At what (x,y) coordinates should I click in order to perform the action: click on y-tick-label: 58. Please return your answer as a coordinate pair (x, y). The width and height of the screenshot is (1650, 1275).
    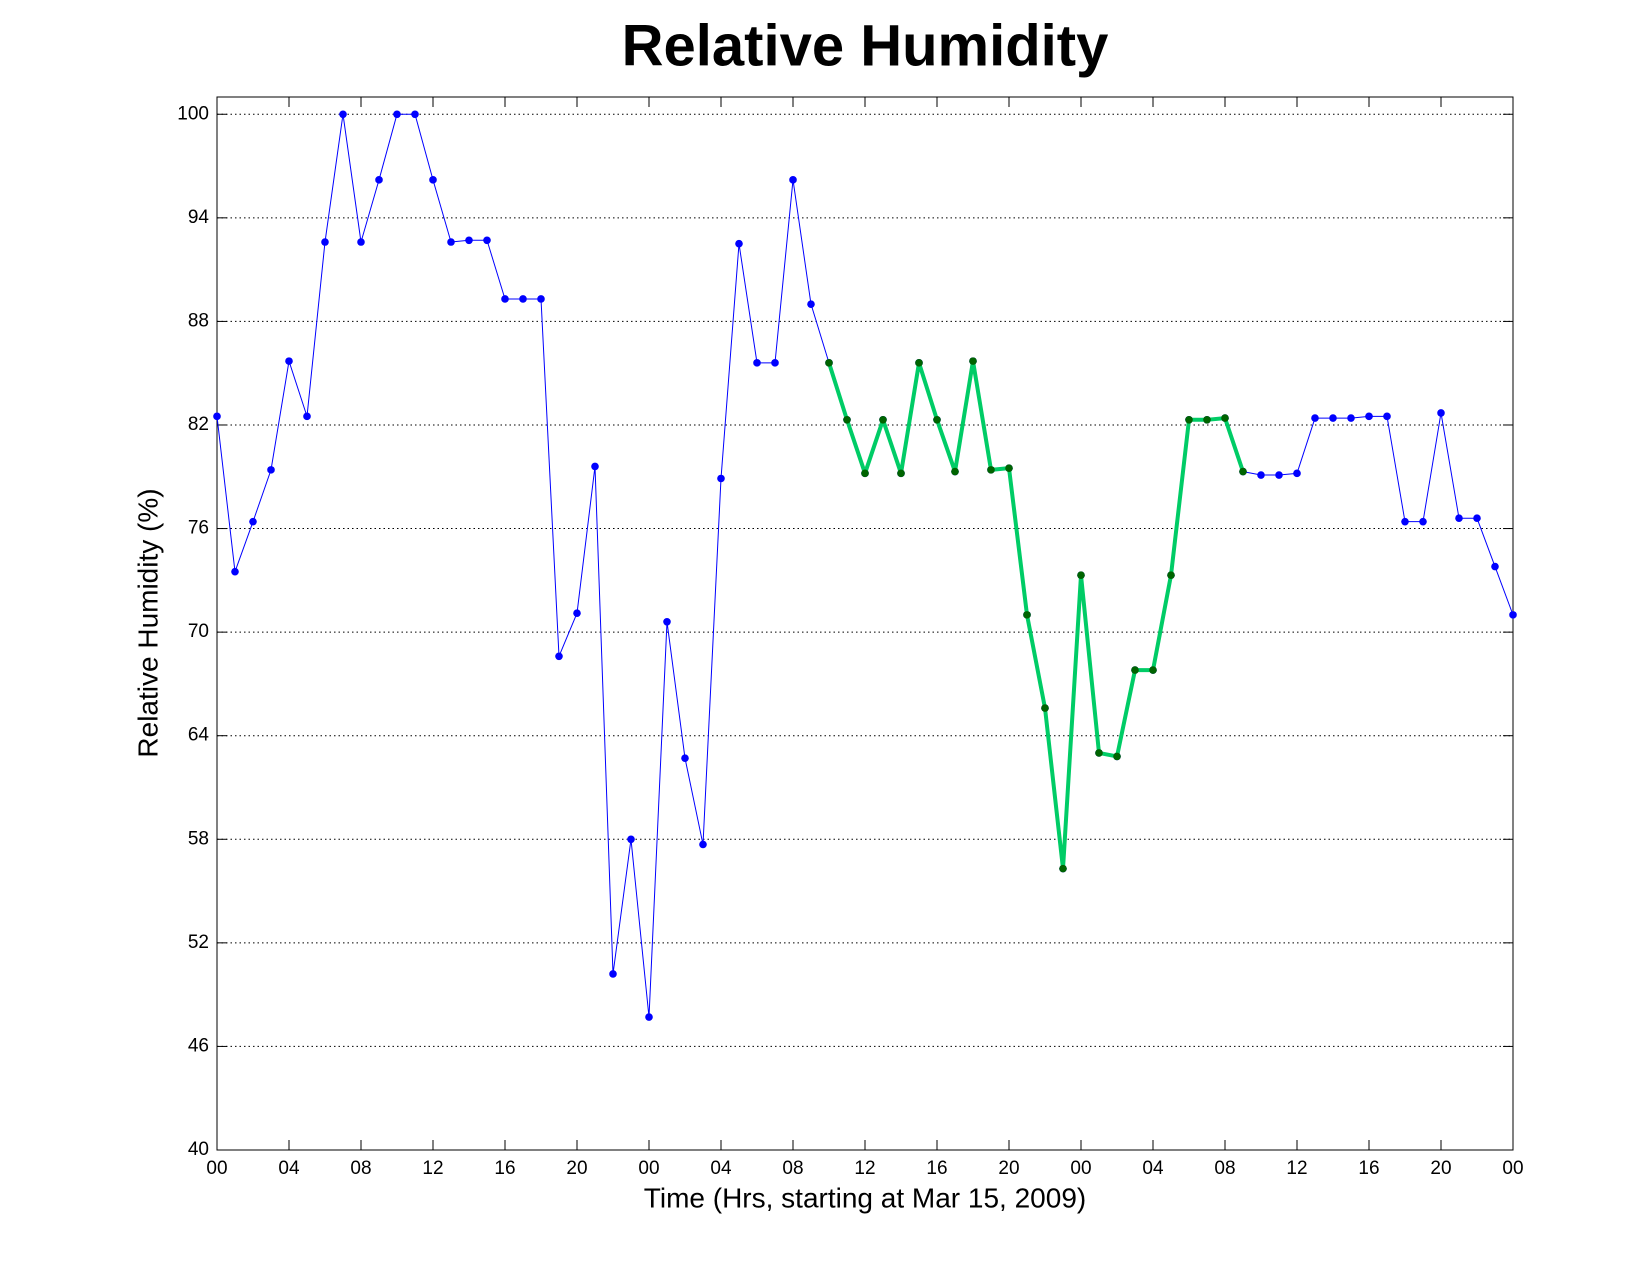
    Looking at the image, I should click on (198, 838).